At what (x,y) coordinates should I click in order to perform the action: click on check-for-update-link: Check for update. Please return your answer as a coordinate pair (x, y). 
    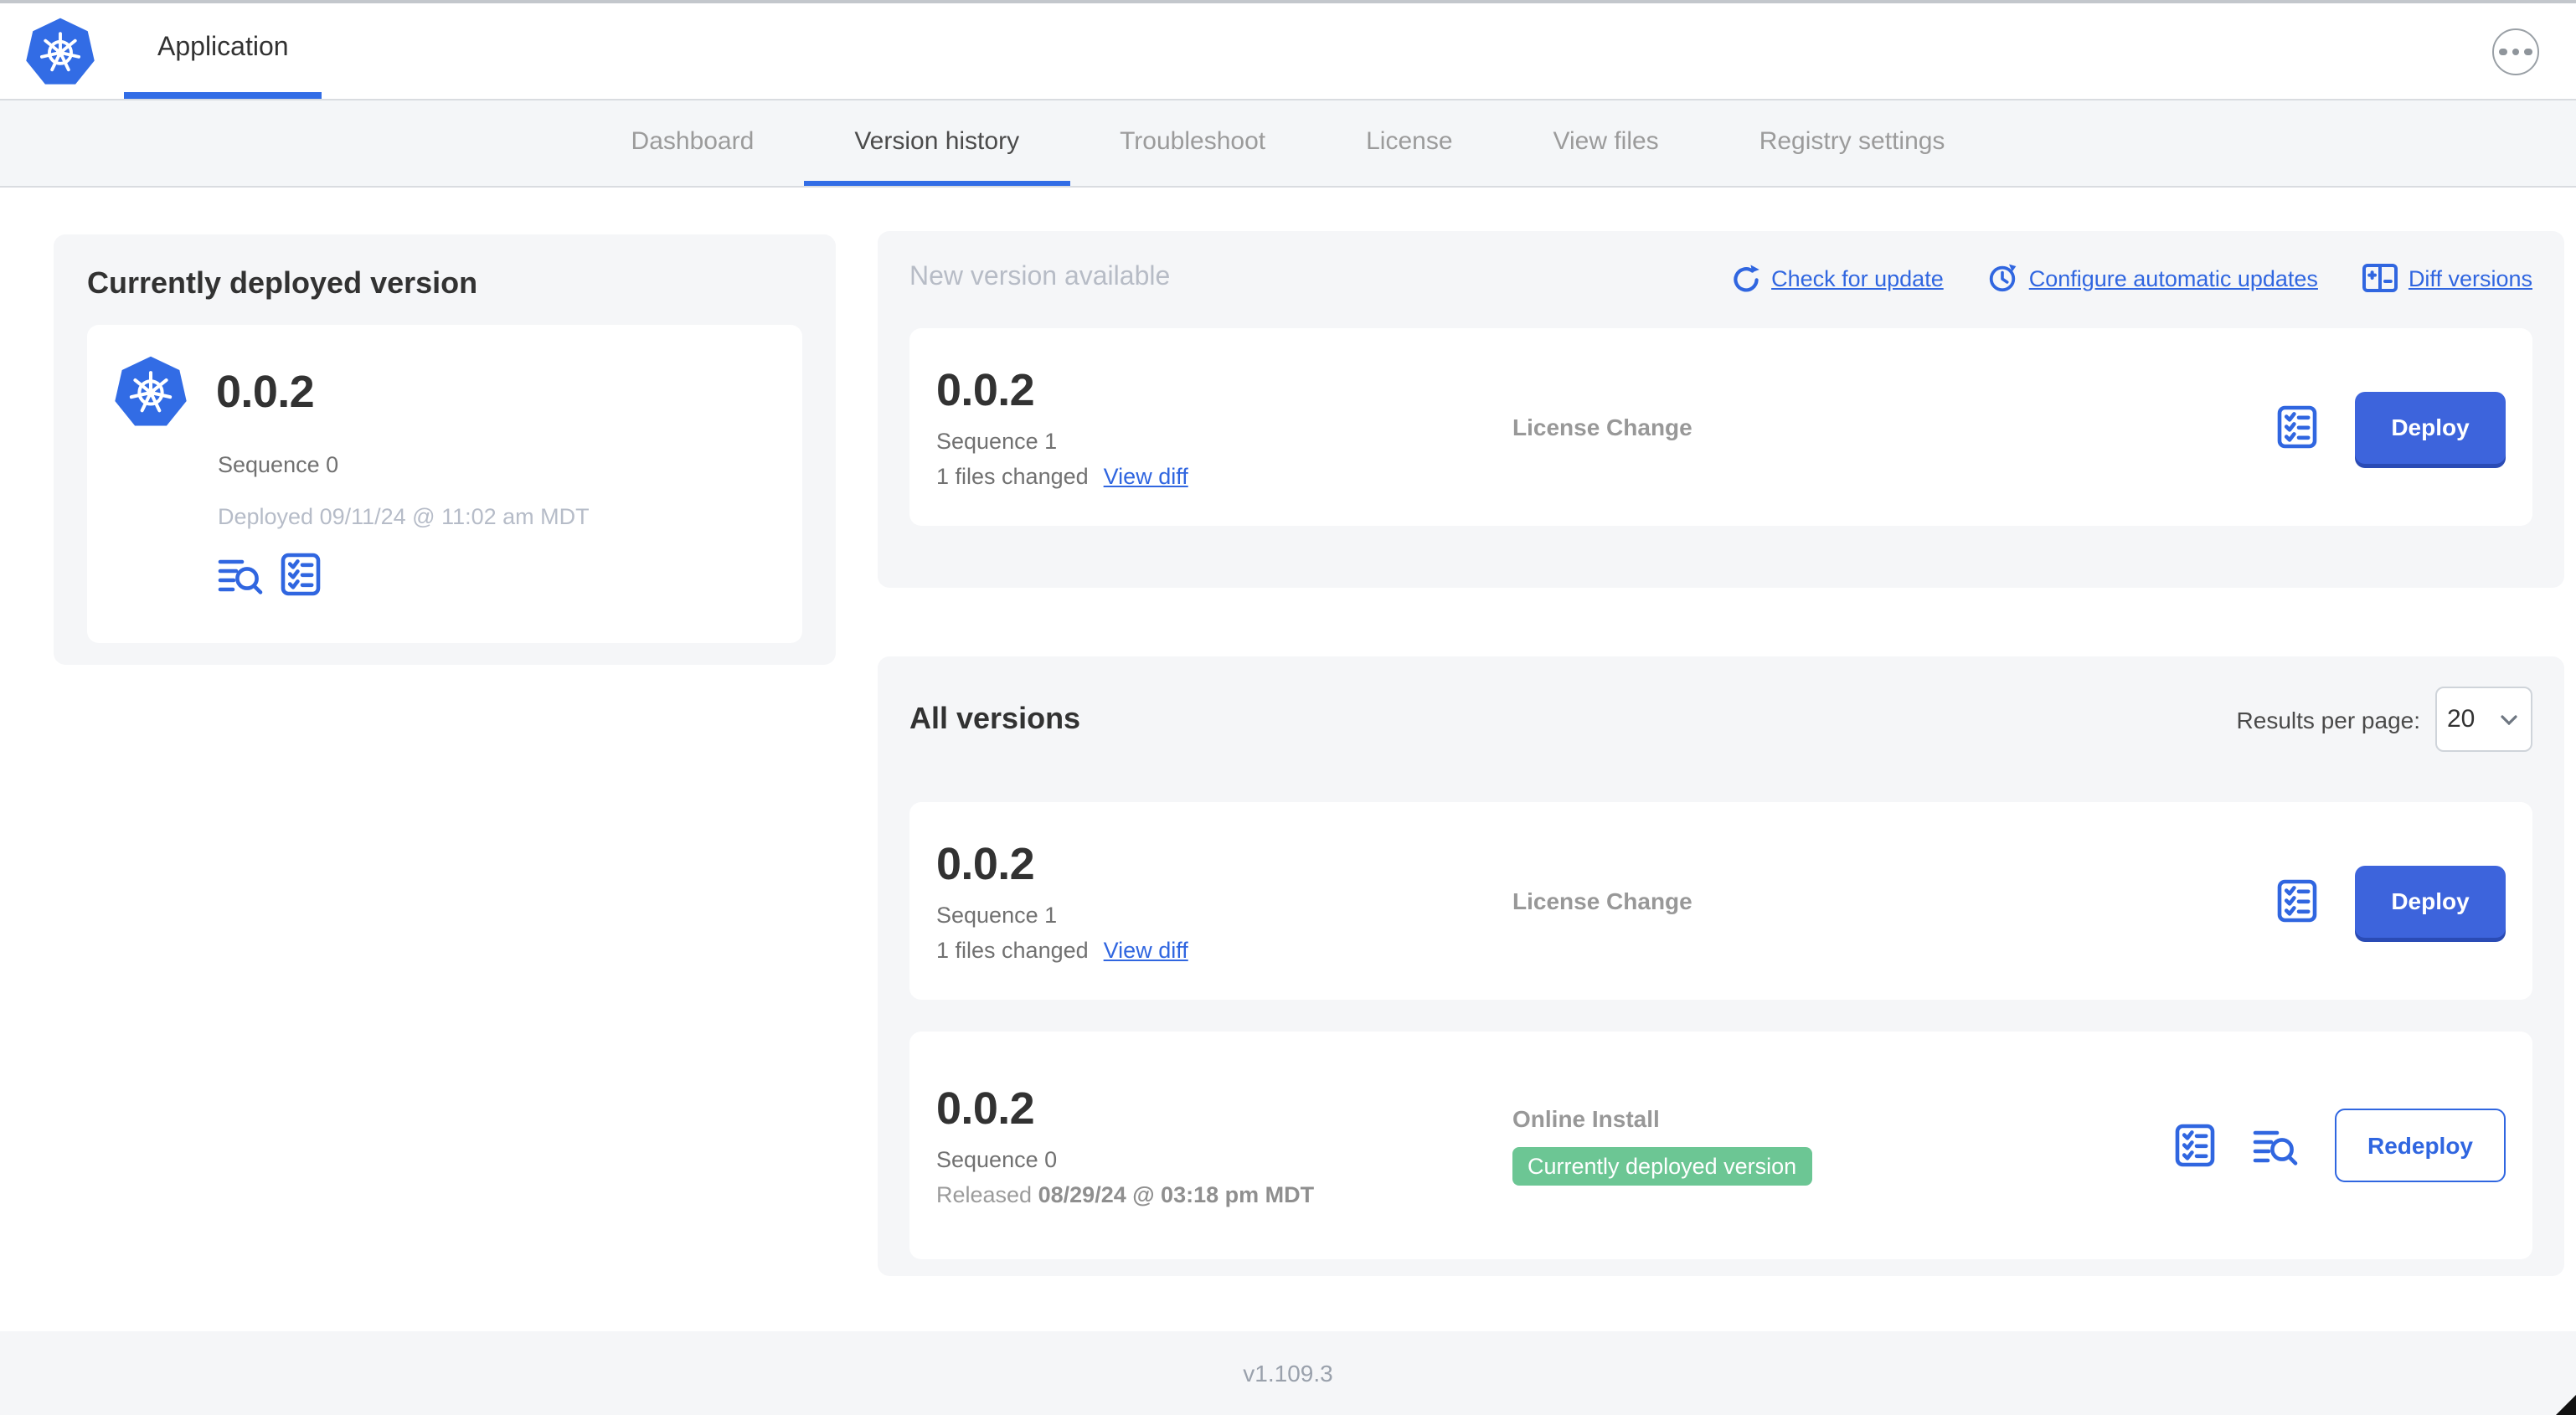
    Looking at the image, I should click on (1836, 278).